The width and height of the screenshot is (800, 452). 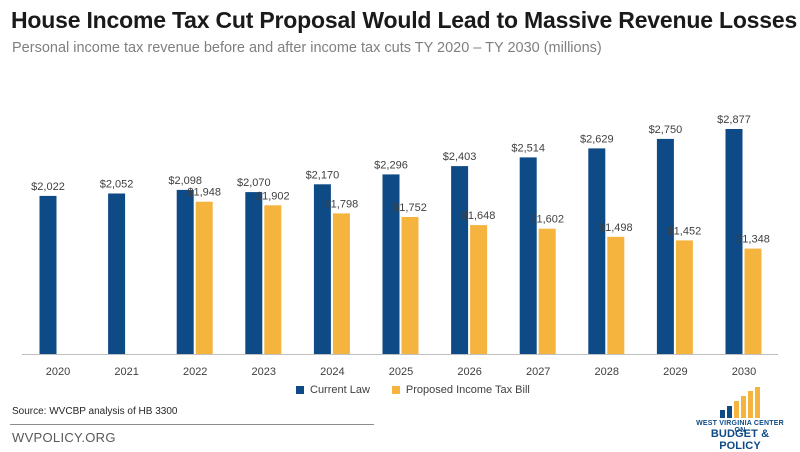 What do you see at coordinates (675, 372) in the screenshot?
I see `x-tick-label-2029: 2029` at bounding box center [675, 372].